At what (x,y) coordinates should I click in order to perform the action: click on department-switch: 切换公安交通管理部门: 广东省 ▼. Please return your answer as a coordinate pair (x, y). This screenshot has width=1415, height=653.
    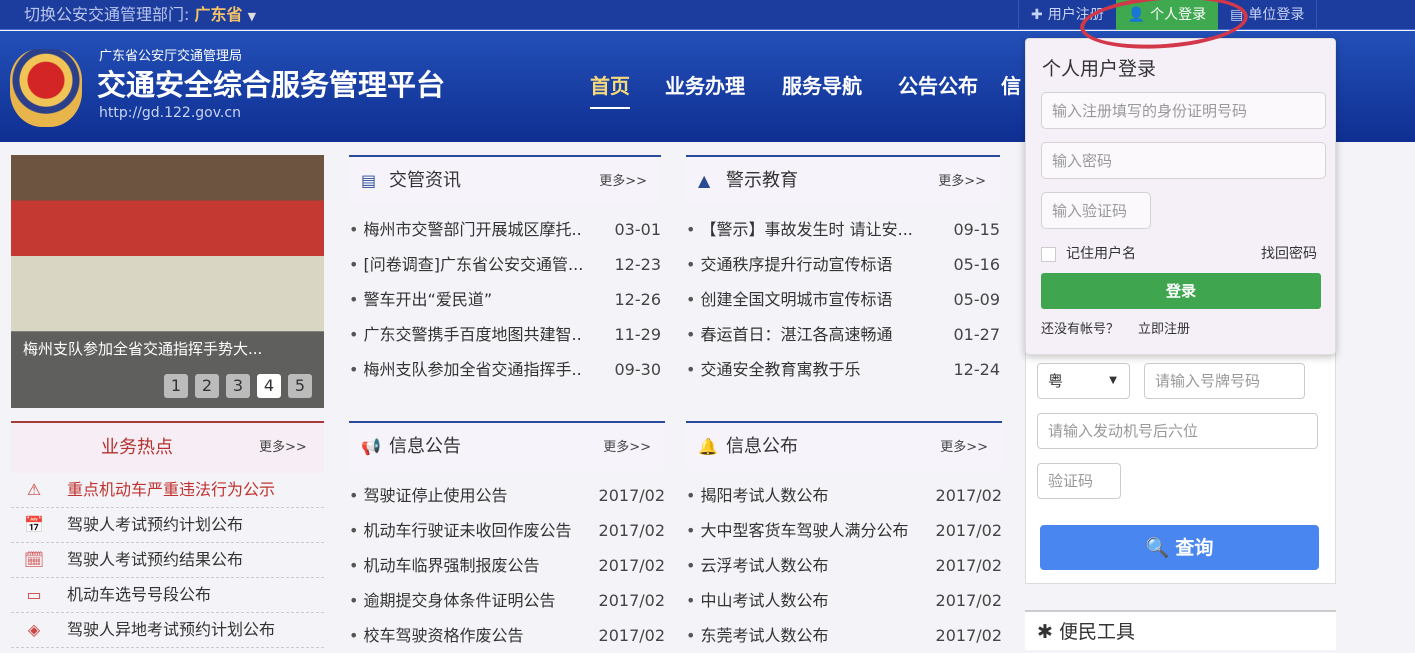
    Looking at the image, I should click on (140, 14).